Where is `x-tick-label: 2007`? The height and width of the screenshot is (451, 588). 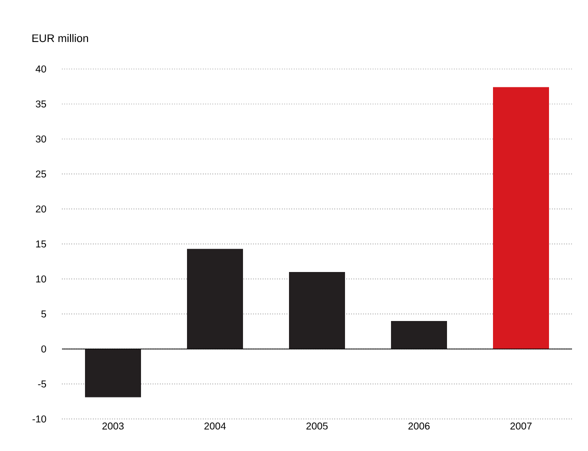 x-tick-label: 2007 is located at coordinates (521, 426).